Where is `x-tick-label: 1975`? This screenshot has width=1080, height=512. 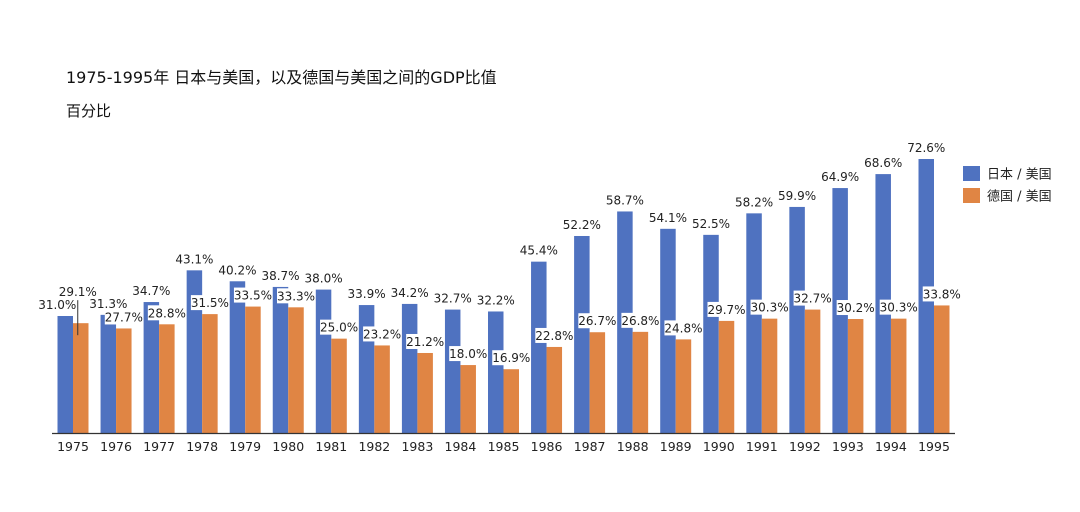 x-tick-label: 1975 is located at coordinates (73, 446).